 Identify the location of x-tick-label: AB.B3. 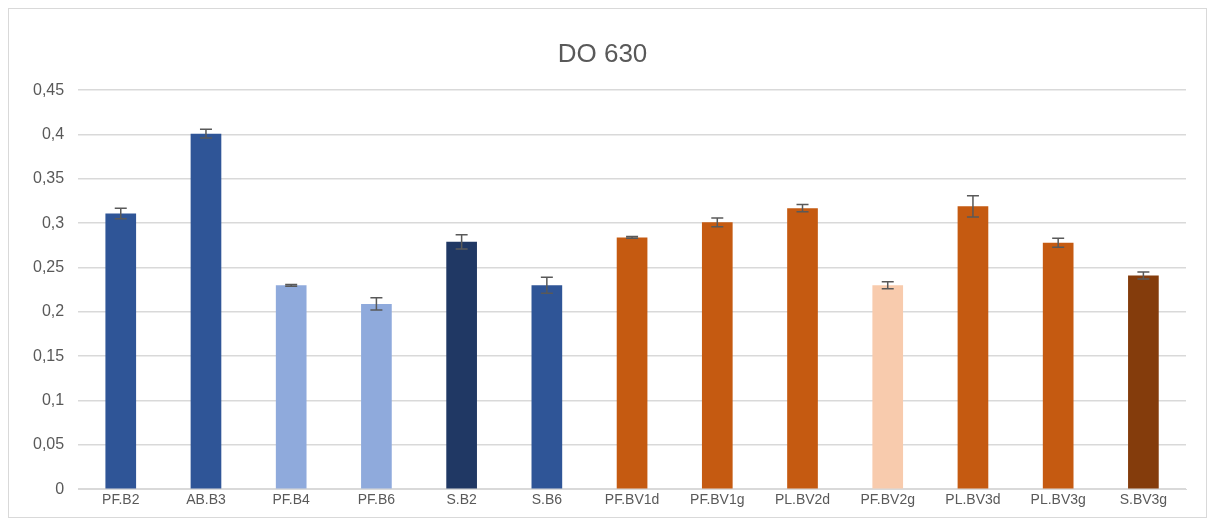
(206, 499).